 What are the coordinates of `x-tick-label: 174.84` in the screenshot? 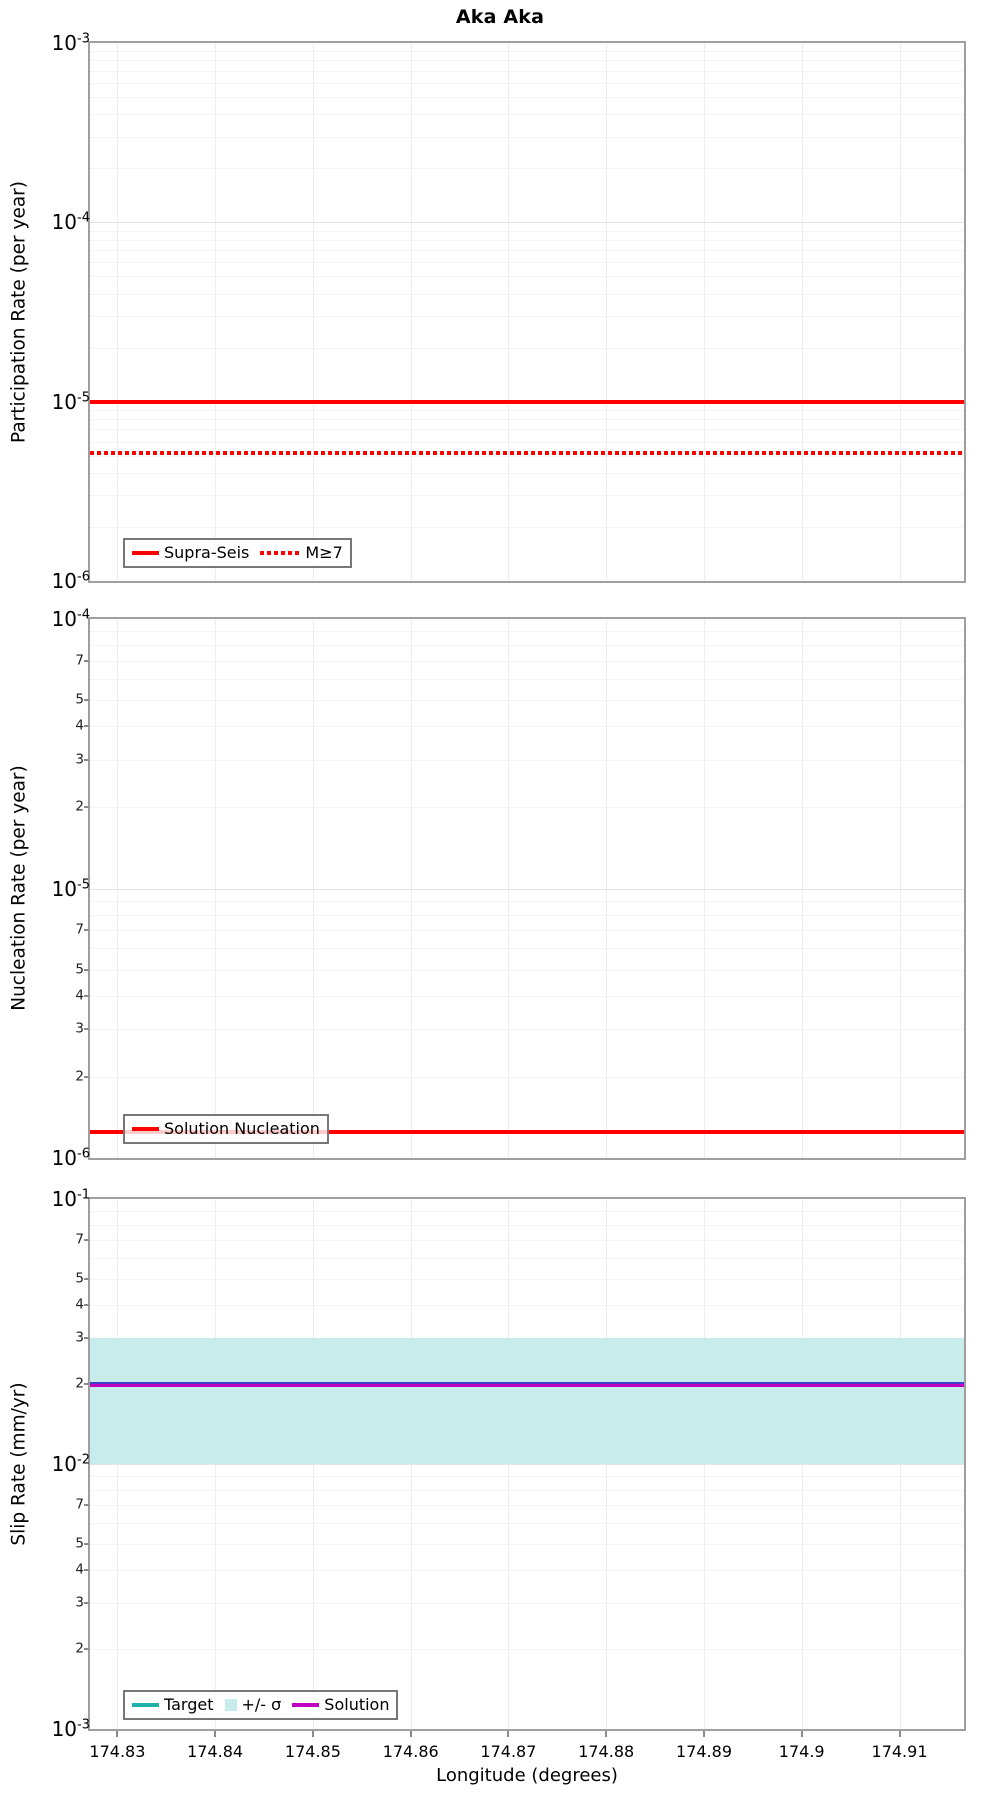 It's located at (215, 1751).